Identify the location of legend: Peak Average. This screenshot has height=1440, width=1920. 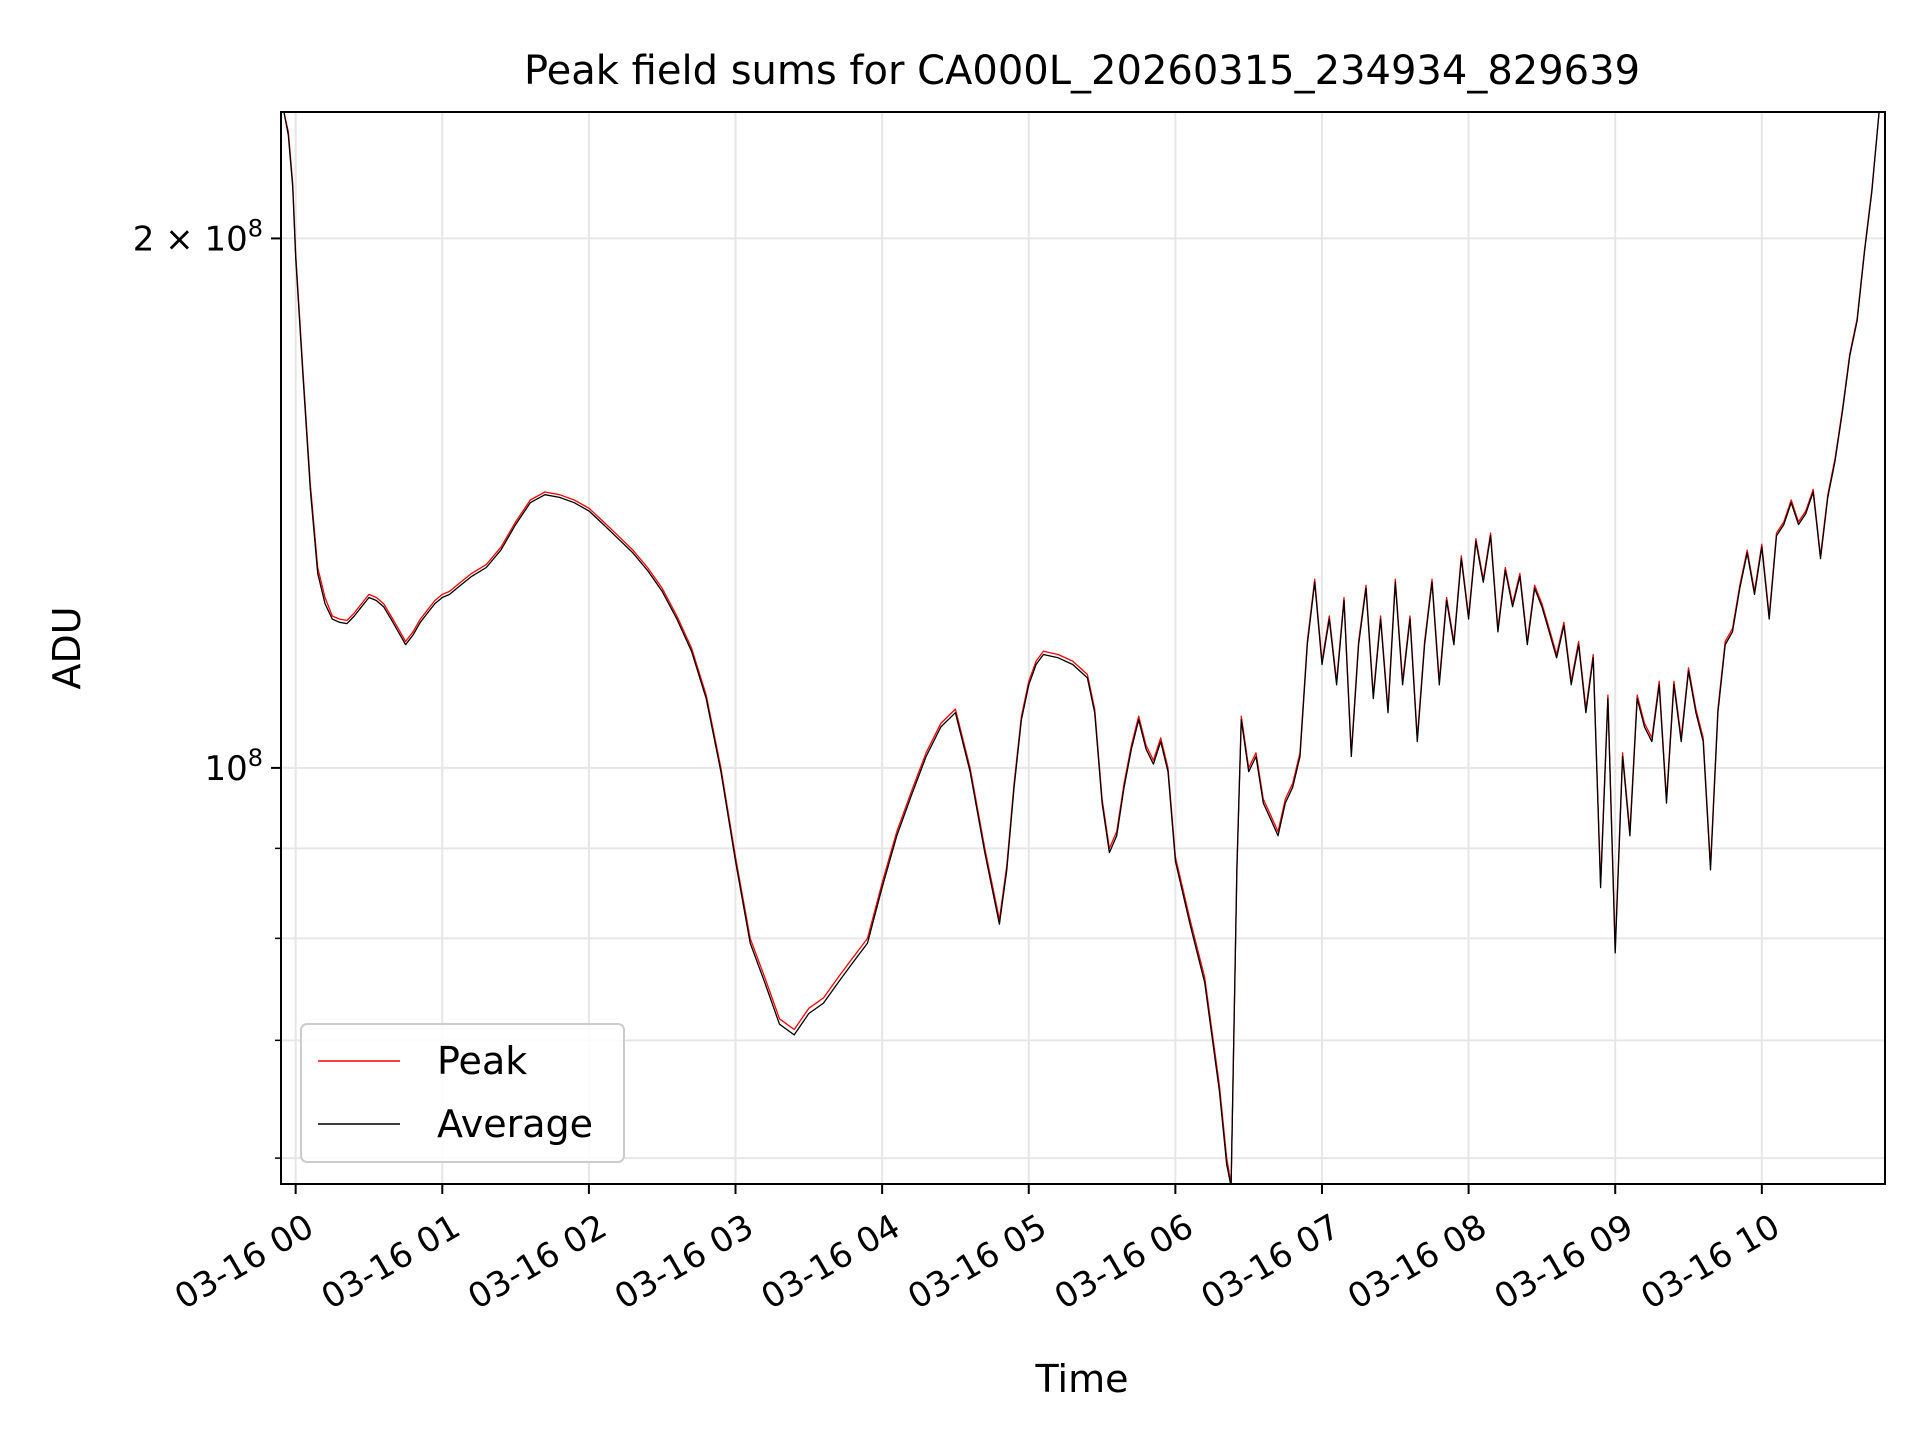
(462, 1093).